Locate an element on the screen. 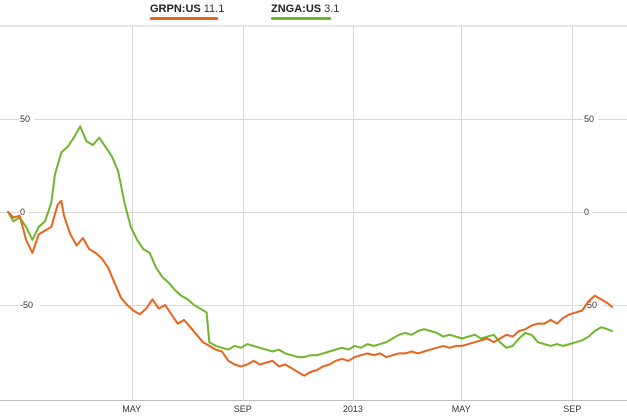 This screenshot has width=627, height=419. legend-item-znga: ZNGA:US 3.1 is located at coordinates (305, 11).